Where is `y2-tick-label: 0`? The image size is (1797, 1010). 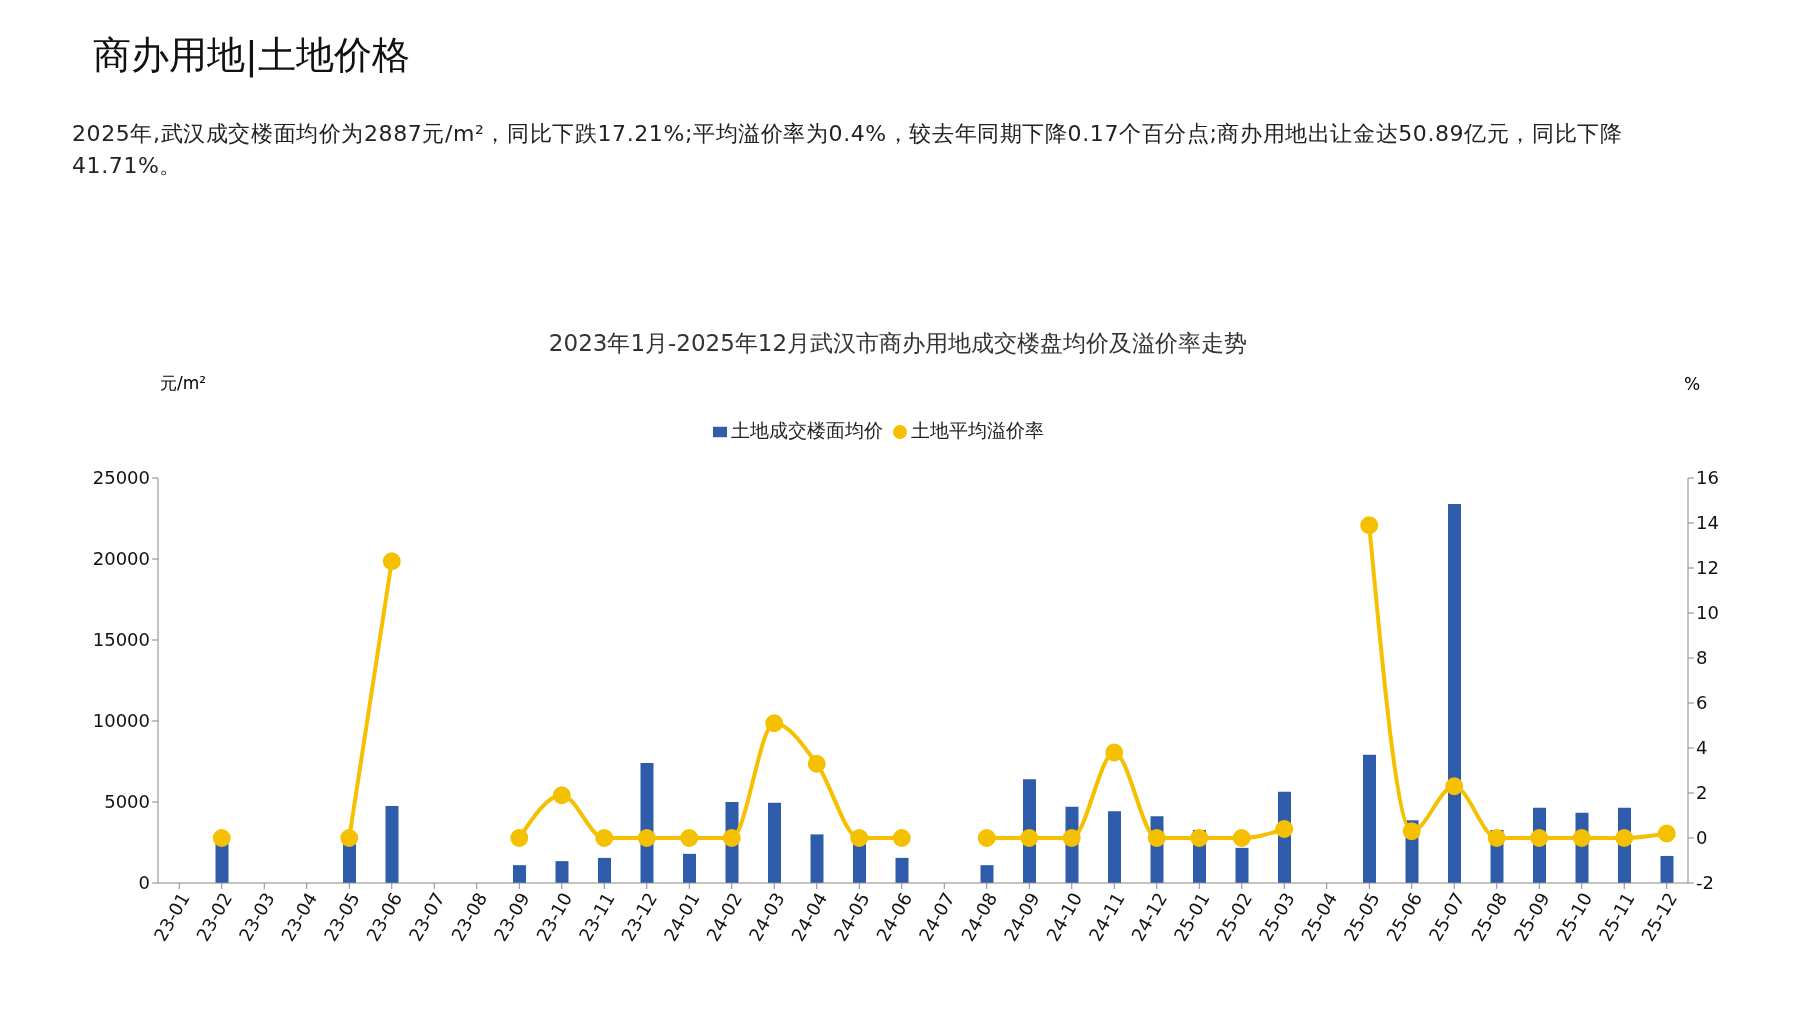 y2-tick-label: 0 is located at coordinates (1702, 838).